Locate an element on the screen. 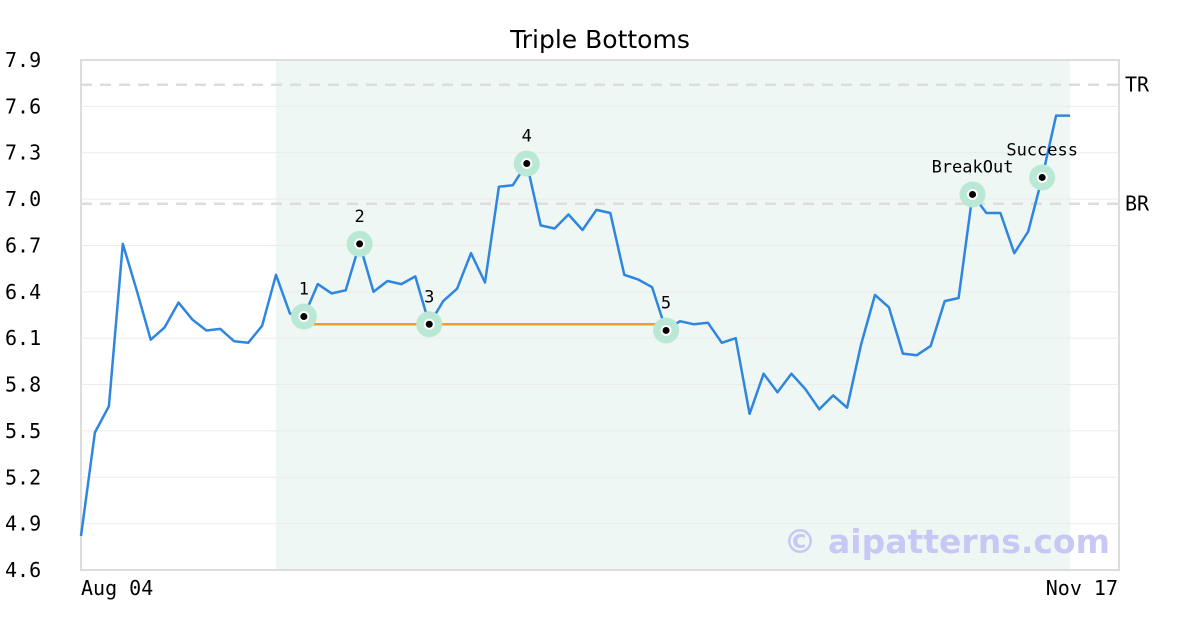 This screenshot has width=1200, height=630. marker-label: Success is located at coordinates (1042, 150).